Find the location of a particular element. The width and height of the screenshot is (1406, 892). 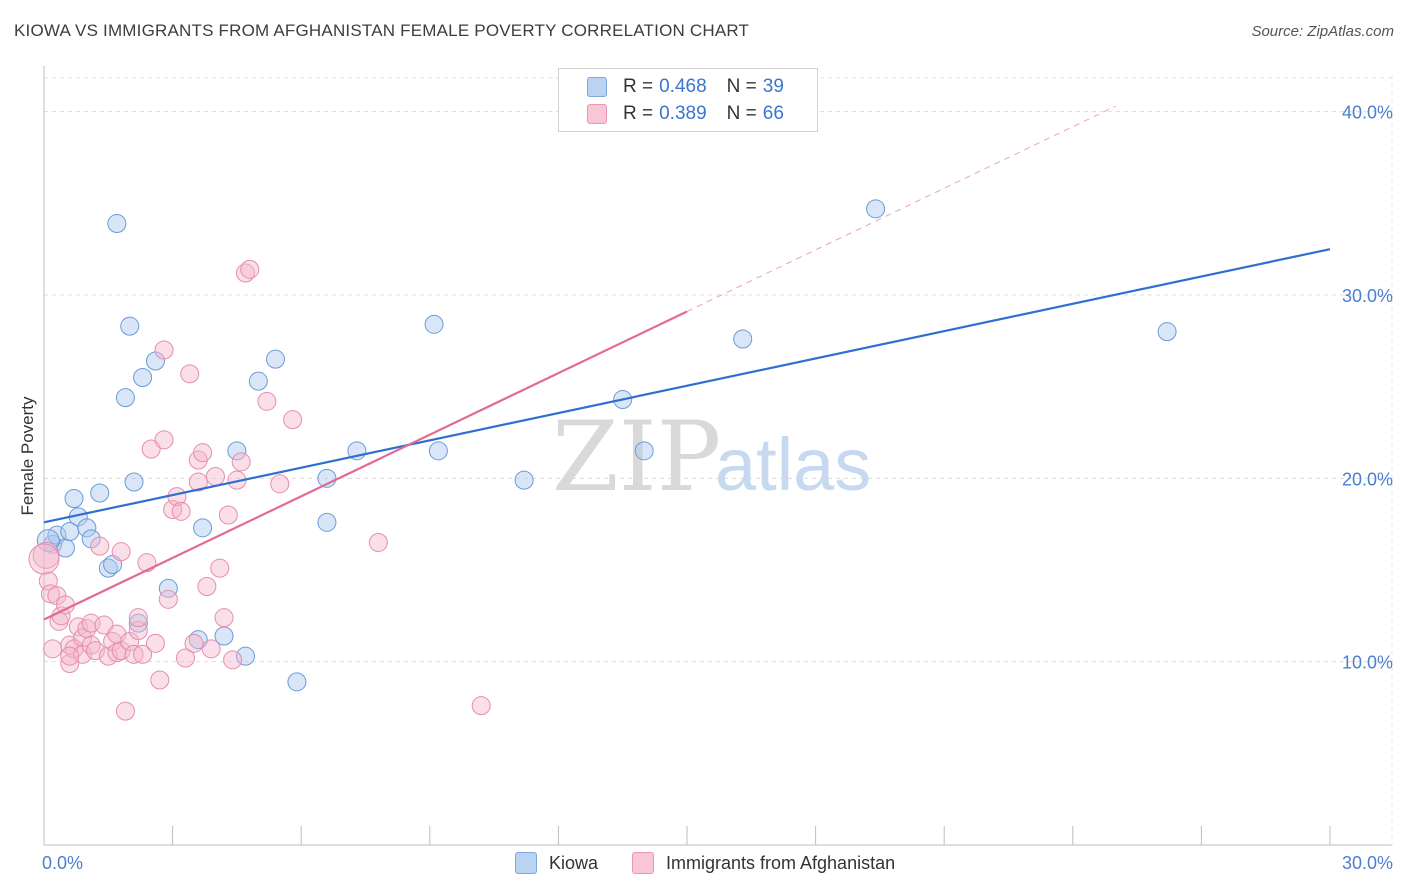

kiowa-swatch-icon is located at coordinates (597, 87).